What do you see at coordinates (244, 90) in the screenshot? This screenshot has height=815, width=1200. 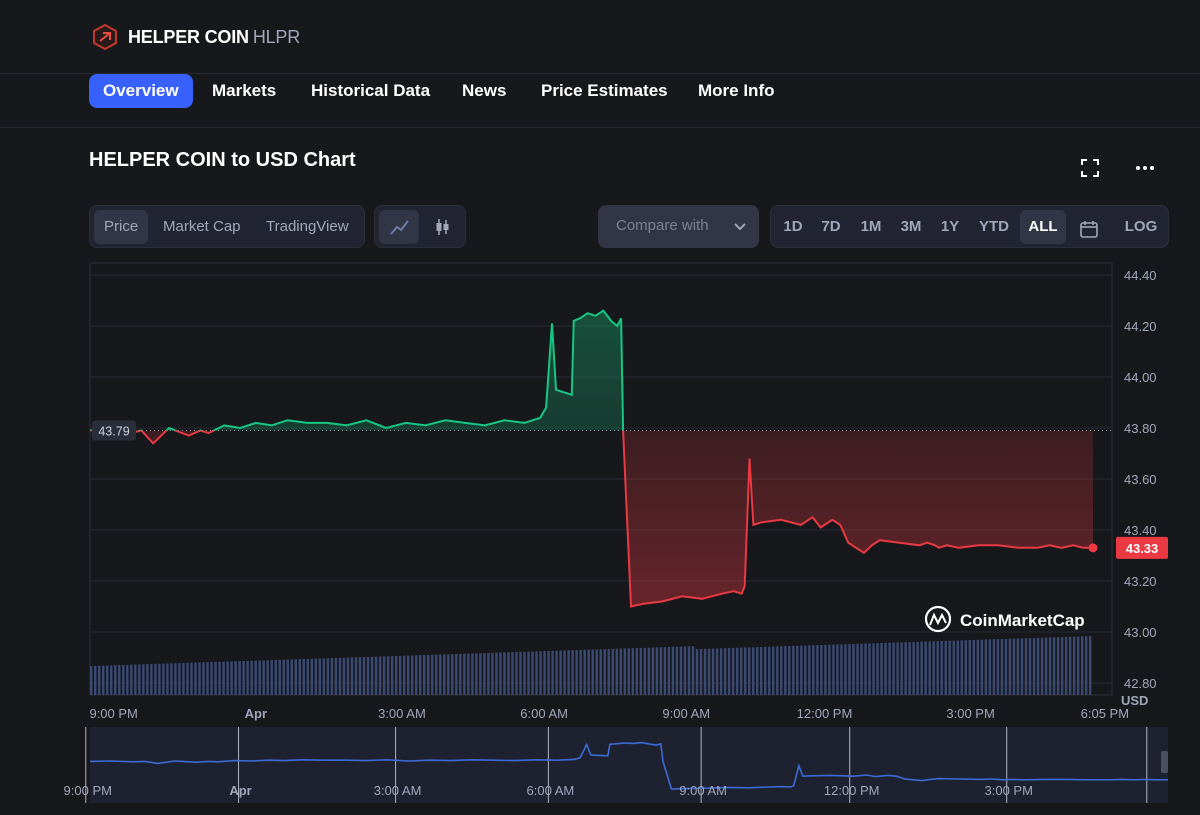 I see `tab-markets: Markets` at bounding box center [244, 90].